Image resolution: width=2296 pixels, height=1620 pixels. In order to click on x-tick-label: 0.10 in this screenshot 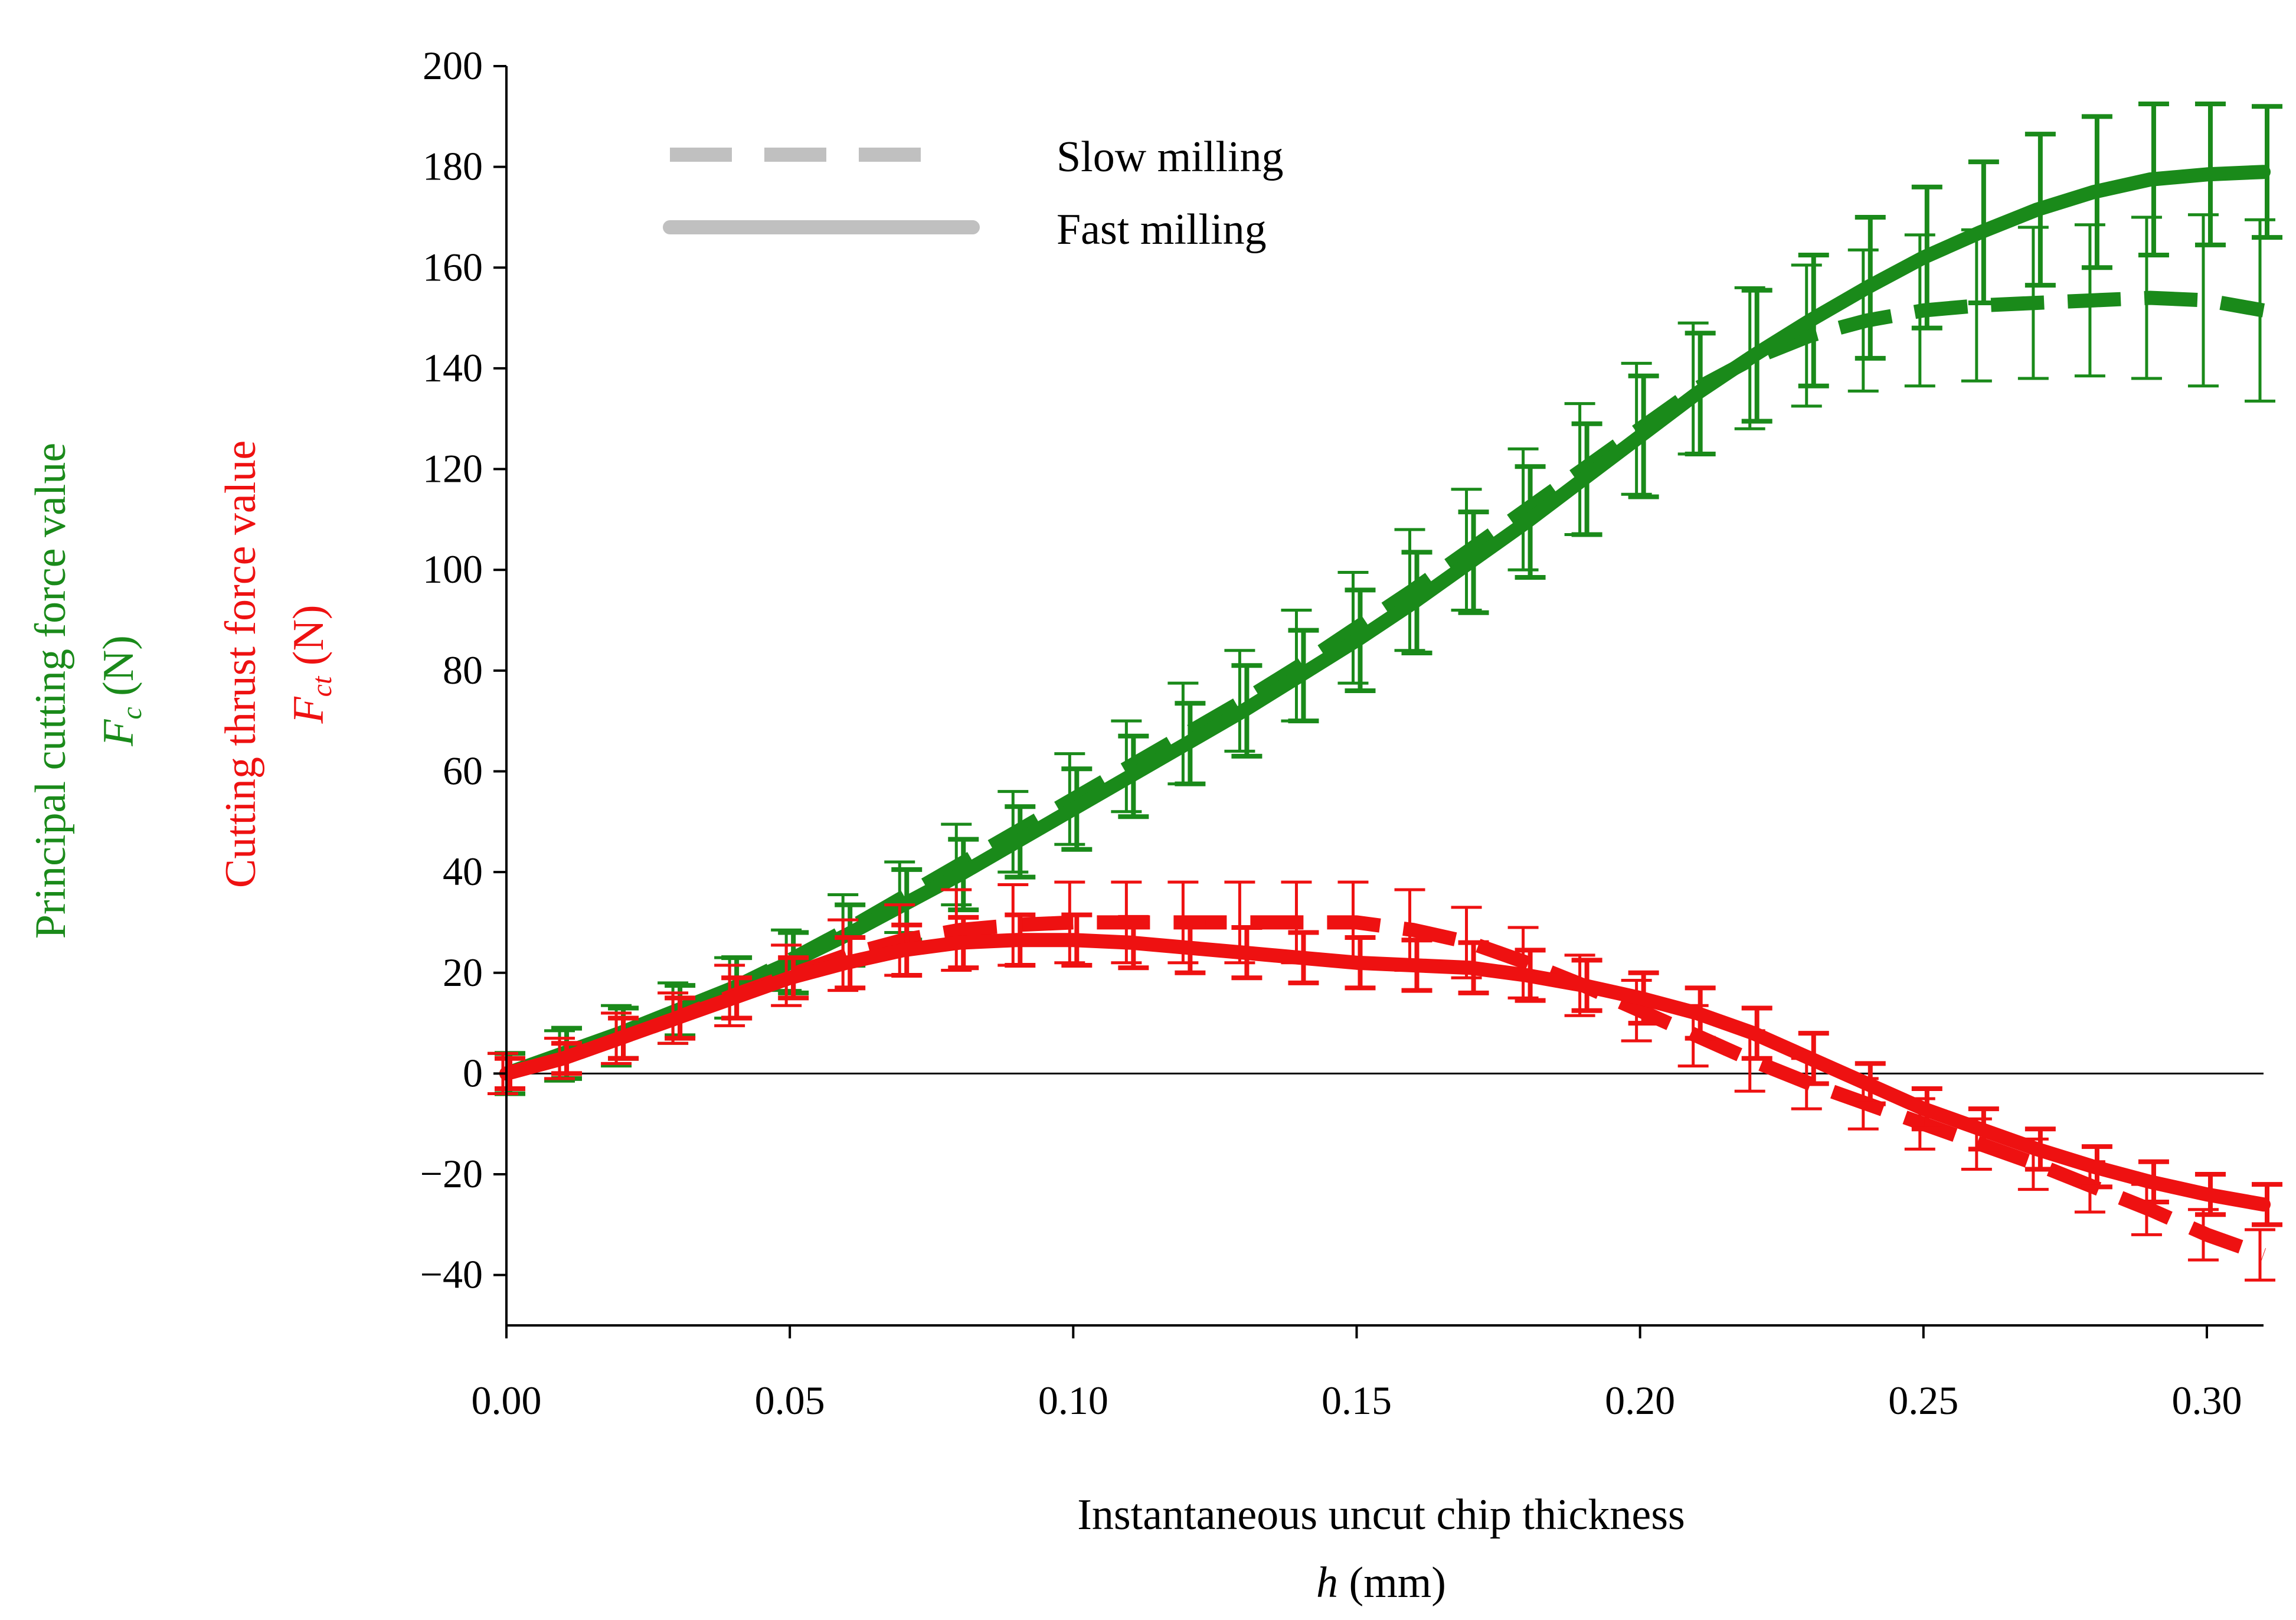, I will do `click(1073, 1401)`.